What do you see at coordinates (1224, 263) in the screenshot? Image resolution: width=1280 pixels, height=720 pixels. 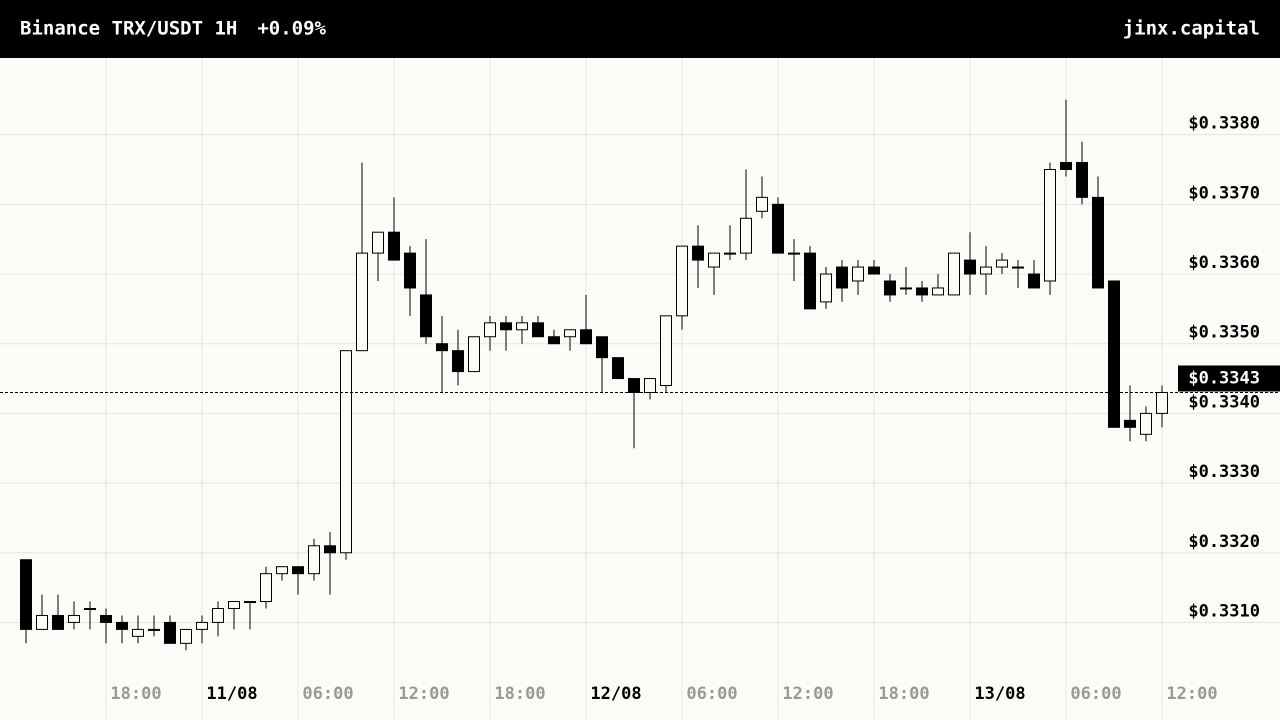 I see `y-tick-label: $0.3360` at bounding box center [1224, 263].